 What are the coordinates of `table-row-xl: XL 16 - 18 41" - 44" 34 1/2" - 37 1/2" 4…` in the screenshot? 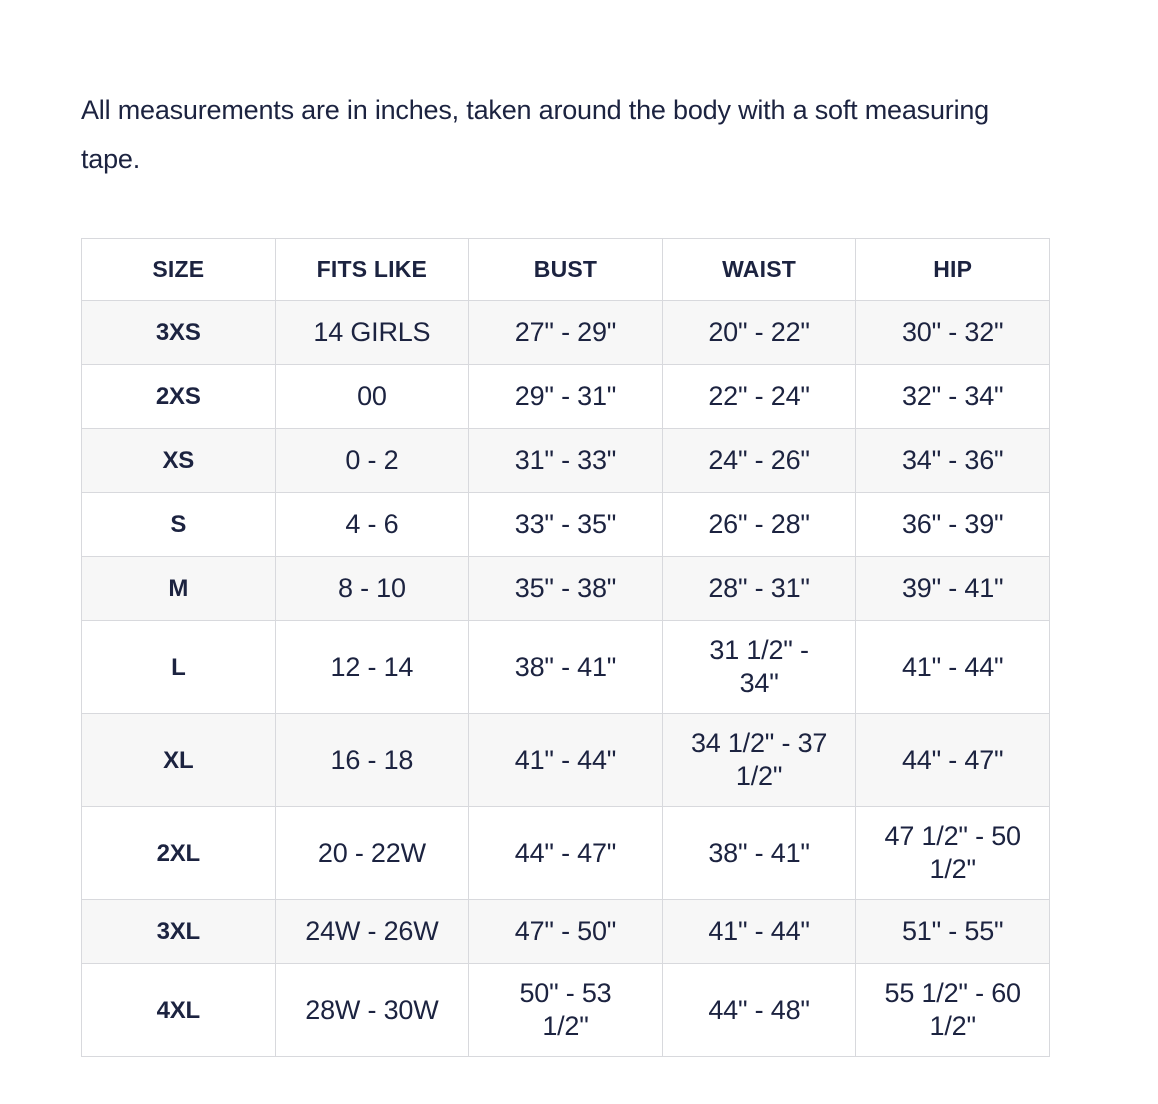 It's located at (565, 760).